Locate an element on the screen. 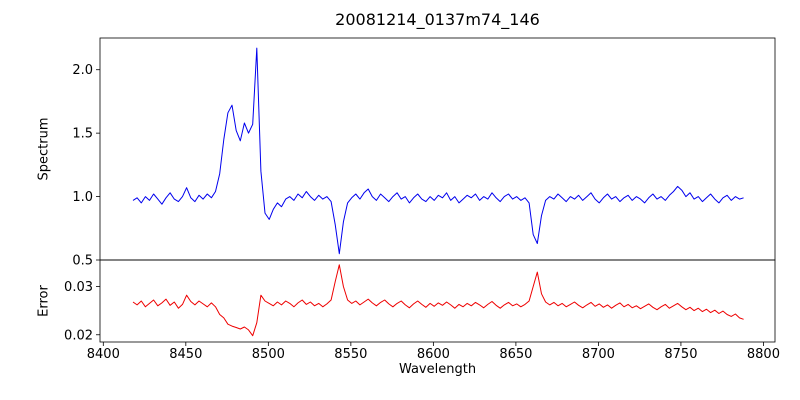  spectrum-y-tick-label: 2.0 is located at coordinates (82, 70).